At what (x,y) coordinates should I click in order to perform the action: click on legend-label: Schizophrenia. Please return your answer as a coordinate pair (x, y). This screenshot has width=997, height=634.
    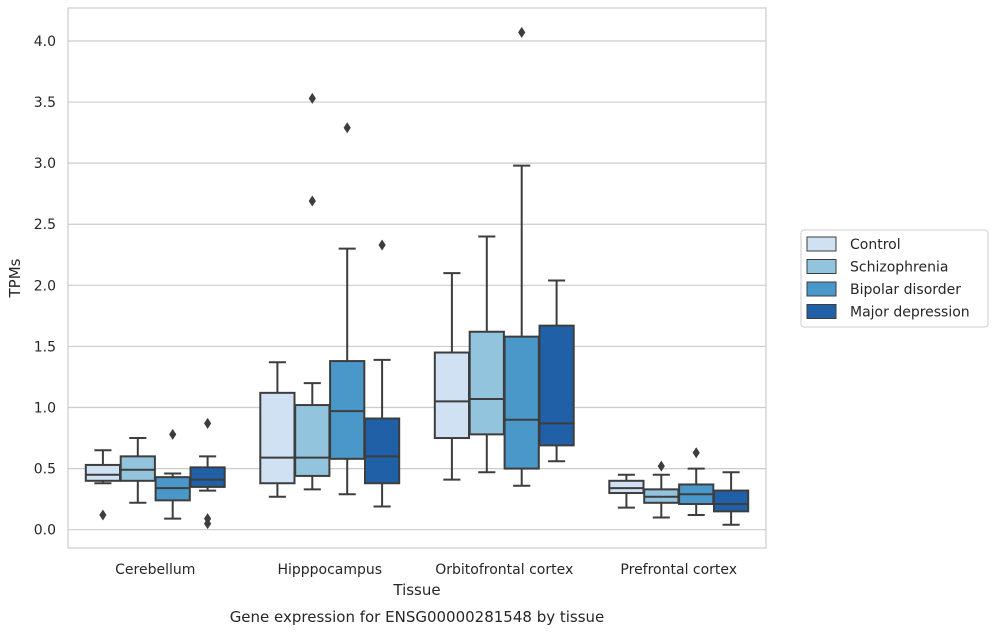
    Looking at the image, I should click on (899, 268).